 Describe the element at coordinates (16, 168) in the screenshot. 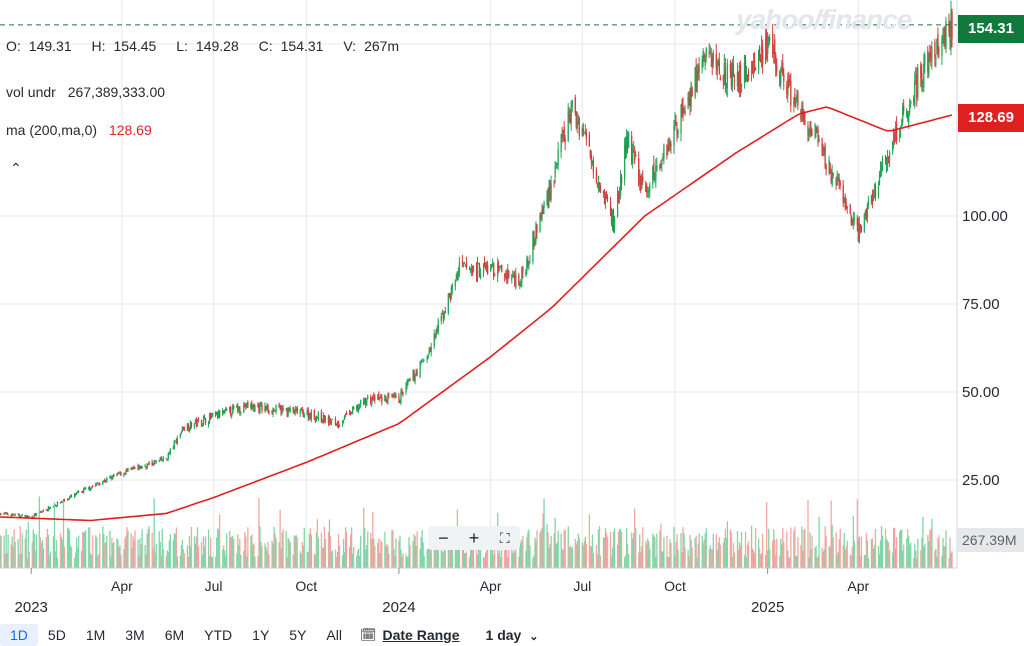

I see `chevron-up-icon: ⌃` at that location.